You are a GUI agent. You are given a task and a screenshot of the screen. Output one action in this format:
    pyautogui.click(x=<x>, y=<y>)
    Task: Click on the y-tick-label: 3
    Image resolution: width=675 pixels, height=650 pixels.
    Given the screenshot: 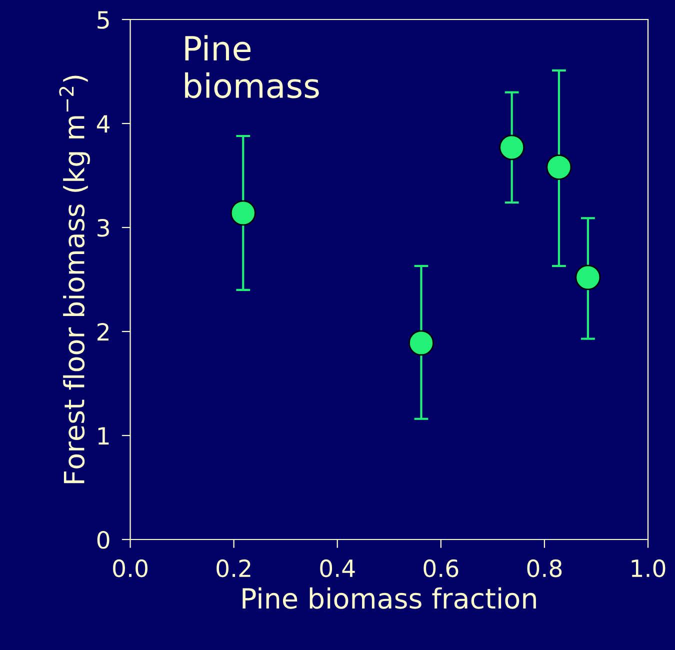 What is the action you would take?
    pyautogui.click(x=103, y=227)
    